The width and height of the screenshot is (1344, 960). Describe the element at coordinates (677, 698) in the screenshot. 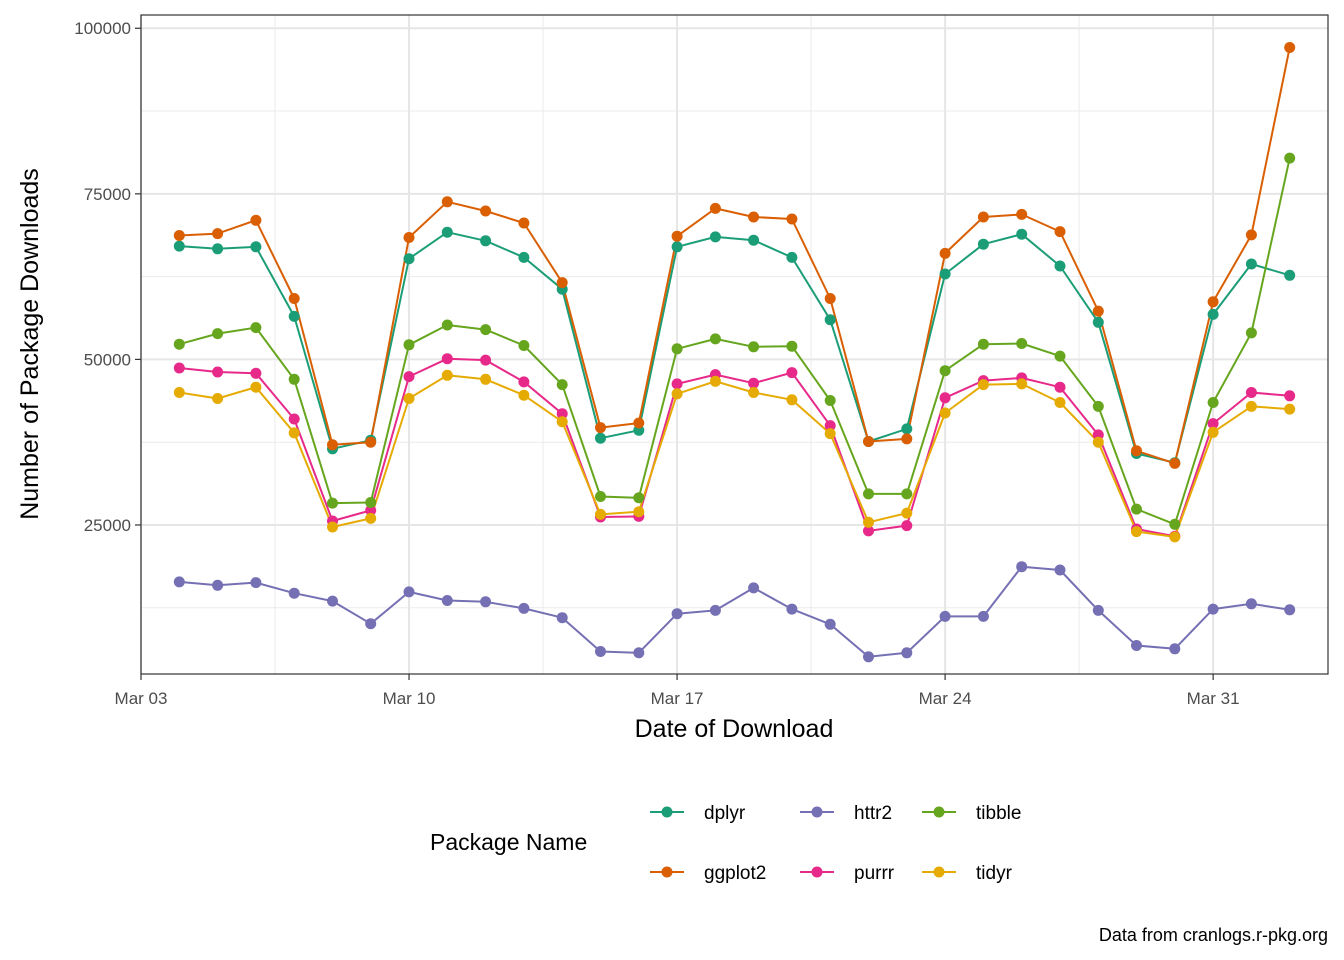

I see `x-tick-label: Mar 17` at that location.